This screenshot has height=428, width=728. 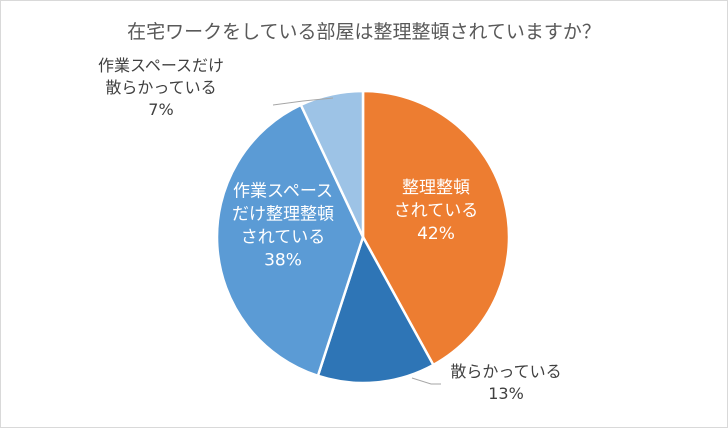 What do you see at coordinates (436, 234) in the screenshot?
I see `slice-value-label: 42%` at bounding box center [436, 234].